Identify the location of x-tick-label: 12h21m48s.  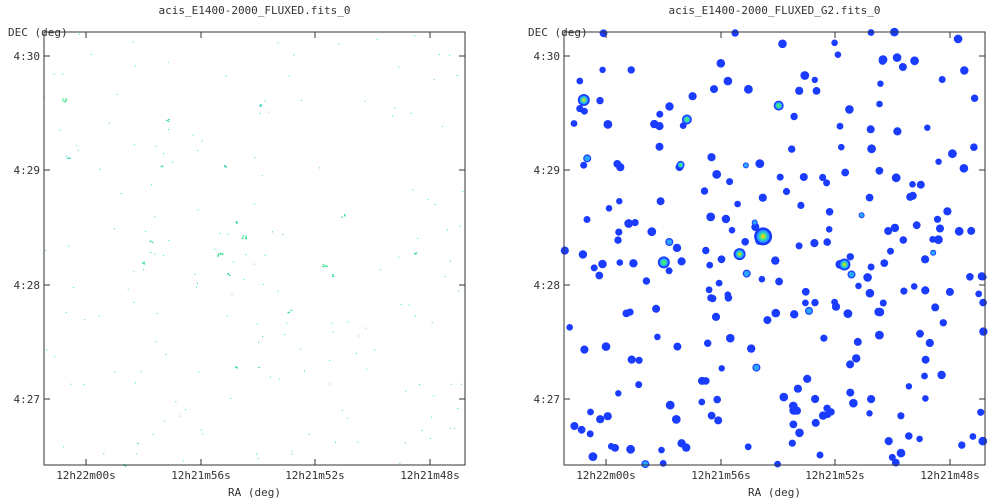
(950, 475).